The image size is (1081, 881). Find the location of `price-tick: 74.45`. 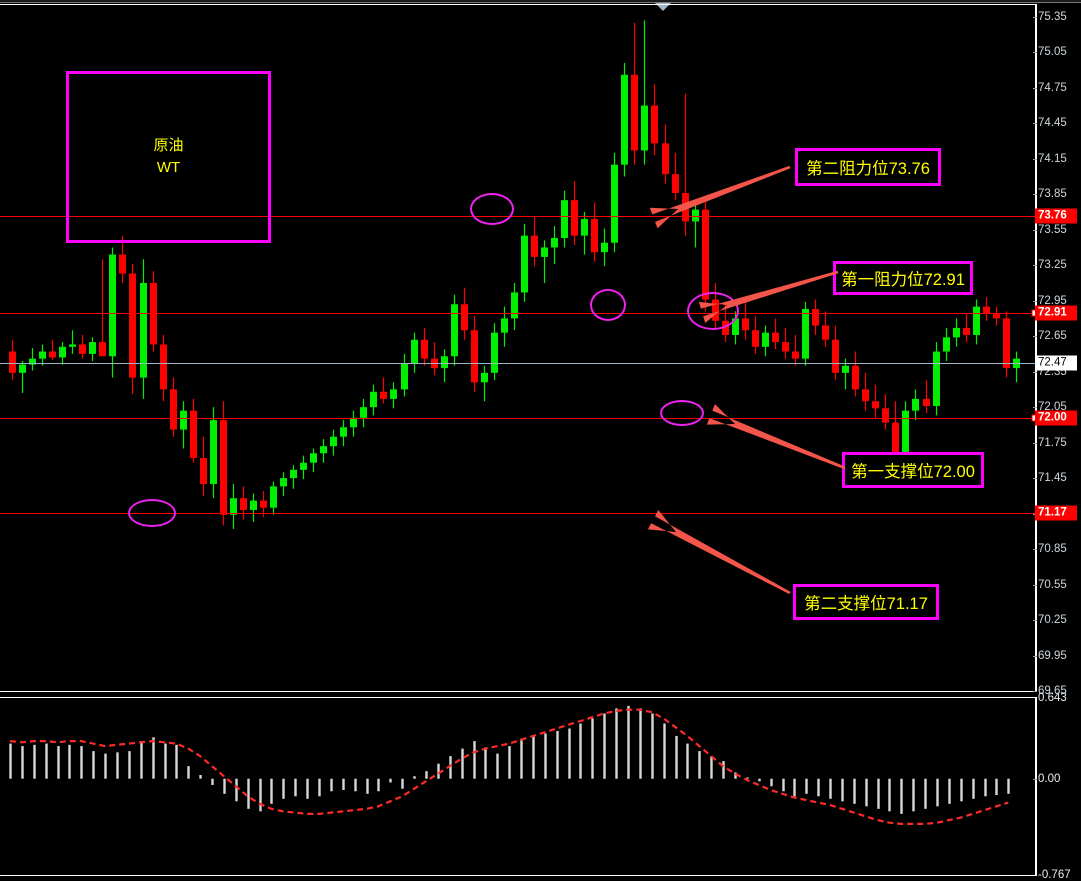

price-tick: 74.45 is located at coordinates (1050, 123).